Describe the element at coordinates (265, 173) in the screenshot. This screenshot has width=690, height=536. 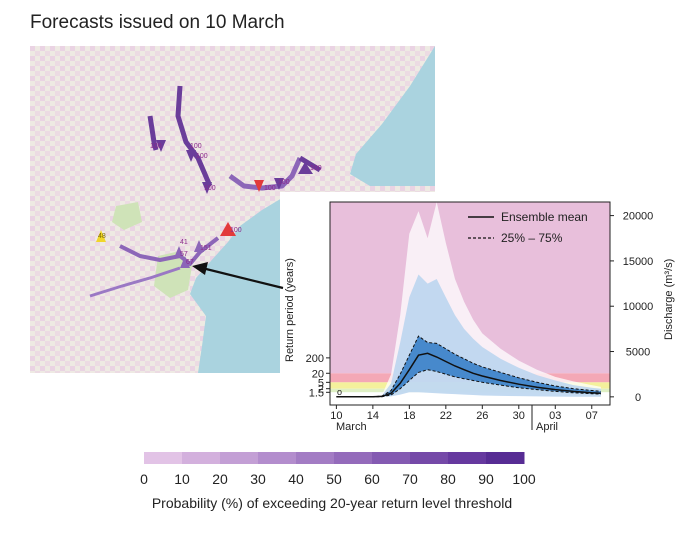
I see `river-coastal` at that location.